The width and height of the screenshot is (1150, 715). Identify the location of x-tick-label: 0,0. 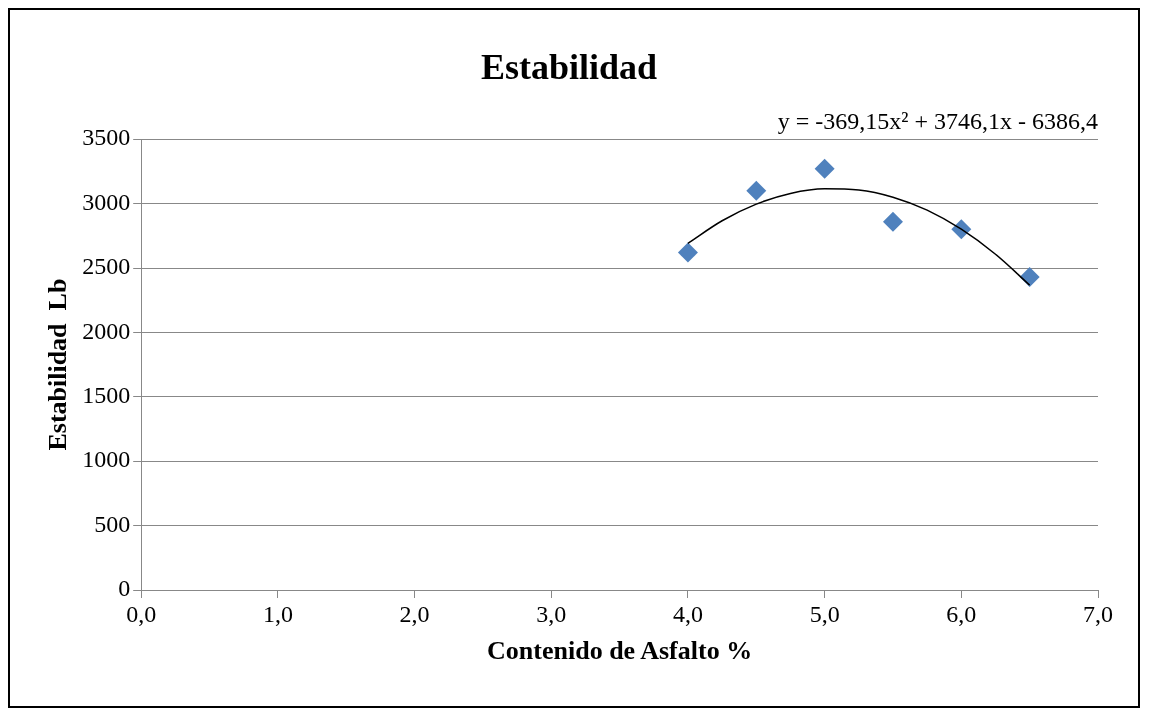
(141, 613).